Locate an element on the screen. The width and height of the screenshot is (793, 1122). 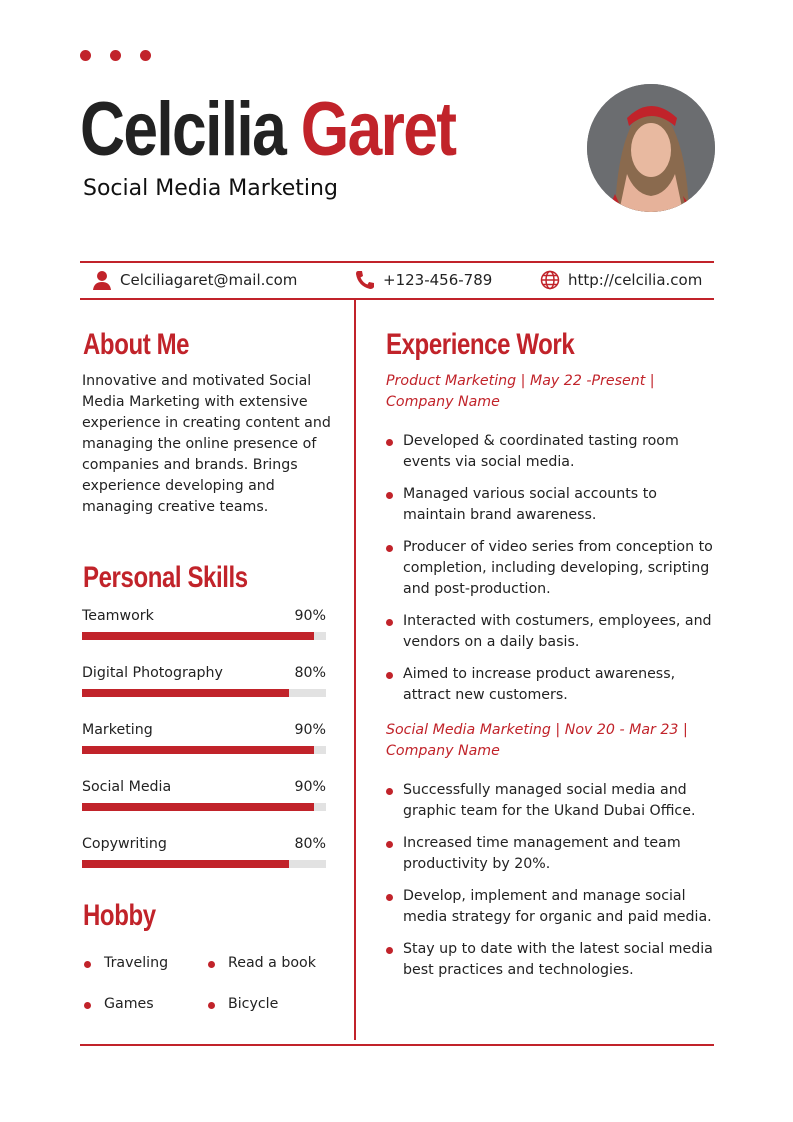
phone-icon is located at coordinates (365, 280).